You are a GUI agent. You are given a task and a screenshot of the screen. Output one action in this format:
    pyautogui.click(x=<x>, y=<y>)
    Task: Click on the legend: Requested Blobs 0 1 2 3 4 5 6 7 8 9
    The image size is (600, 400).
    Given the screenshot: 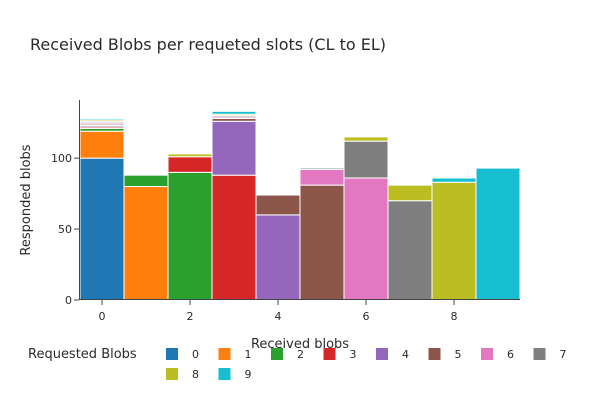 What is the action you would take?
    pyautogui.click(x=297, y=364)
    